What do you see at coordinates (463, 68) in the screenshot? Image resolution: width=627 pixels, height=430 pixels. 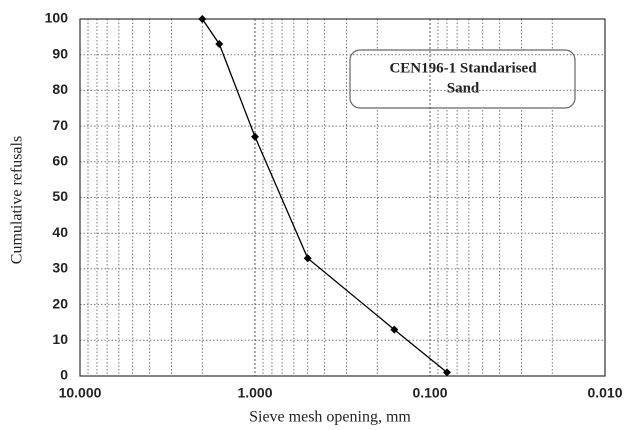 I see `annotation: CEN196-1 Standarised` at bounding box center [463, 68].